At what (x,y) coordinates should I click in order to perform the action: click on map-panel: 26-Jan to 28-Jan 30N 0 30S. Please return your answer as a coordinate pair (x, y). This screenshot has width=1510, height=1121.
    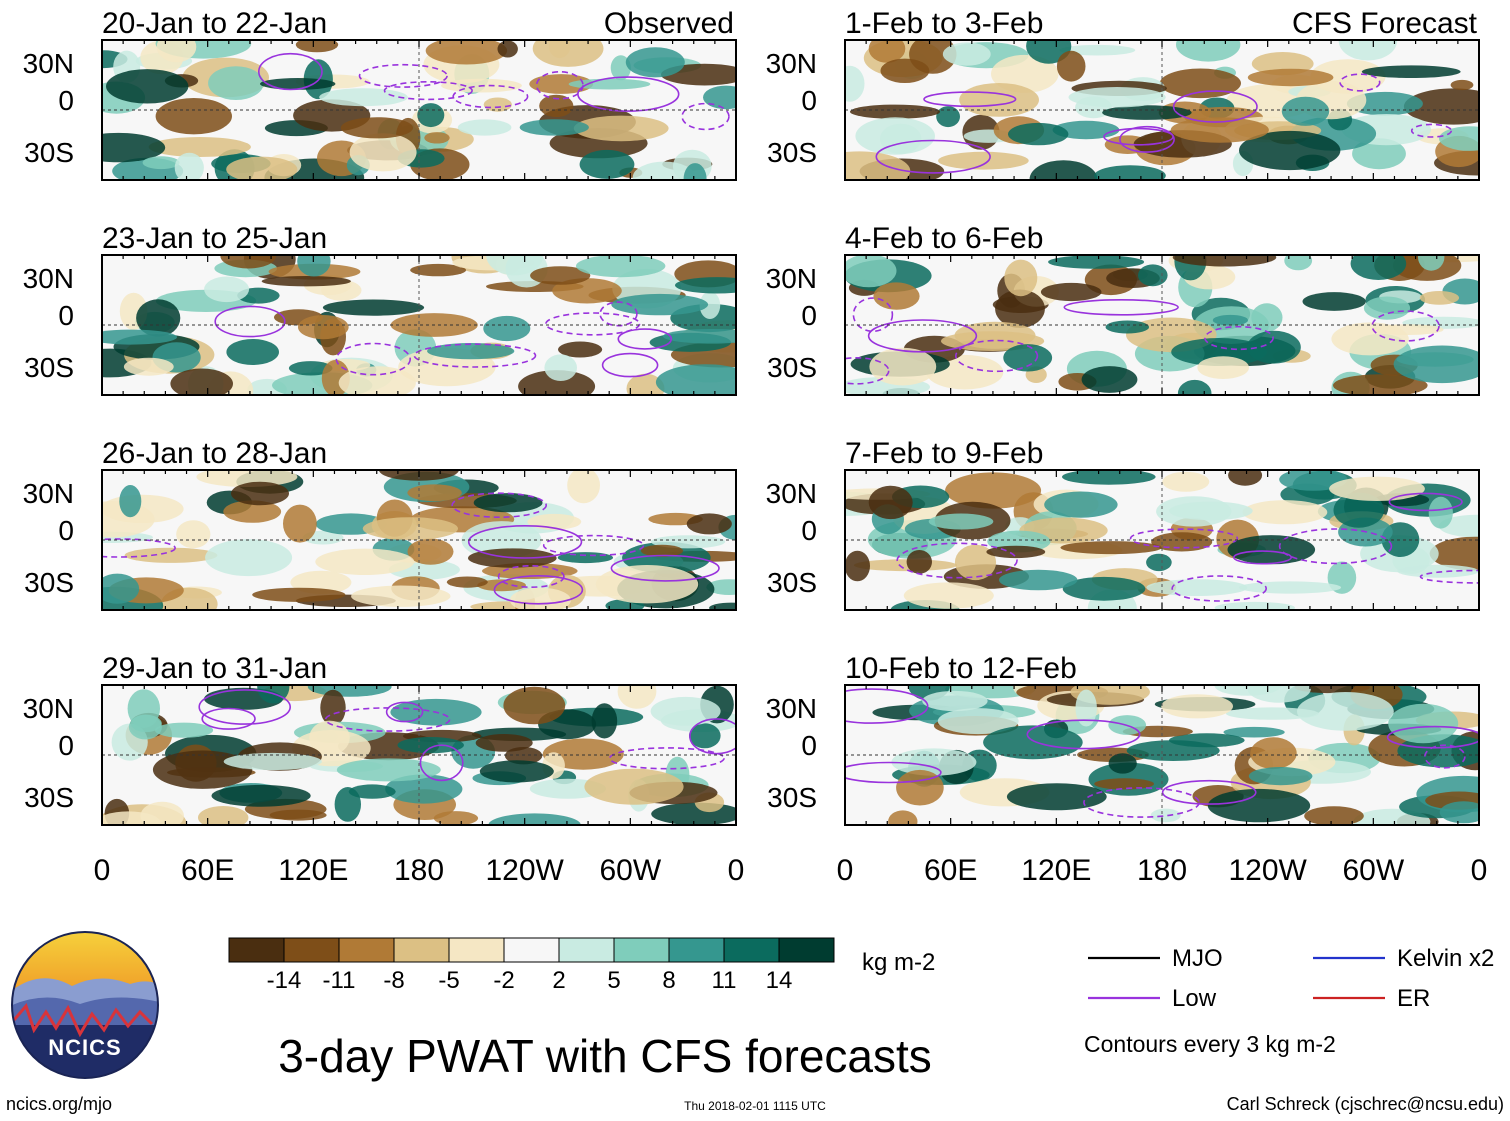
    Looking at the image, I should click on (380, 524).